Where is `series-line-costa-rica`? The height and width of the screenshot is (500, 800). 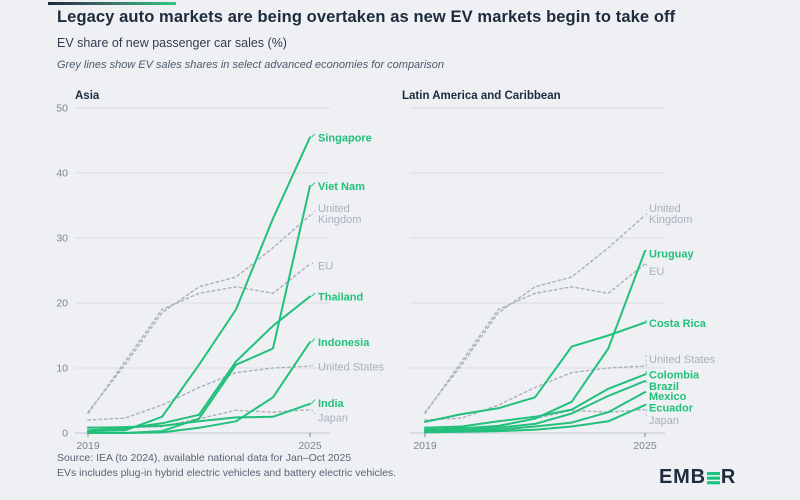 series-line-costa-rica is located at coordinates (535, 372).